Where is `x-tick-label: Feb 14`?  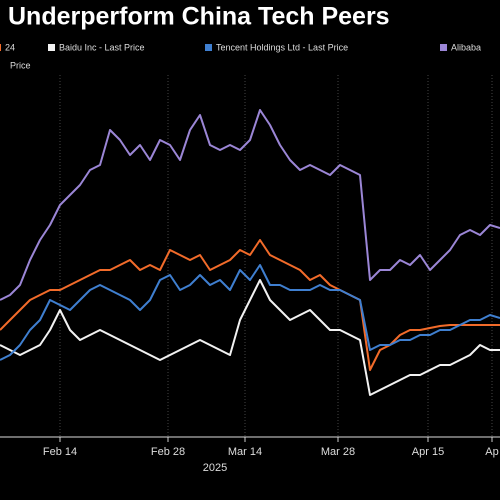 x-tick-label: Feb 14 is located at coordinates (60, 452).